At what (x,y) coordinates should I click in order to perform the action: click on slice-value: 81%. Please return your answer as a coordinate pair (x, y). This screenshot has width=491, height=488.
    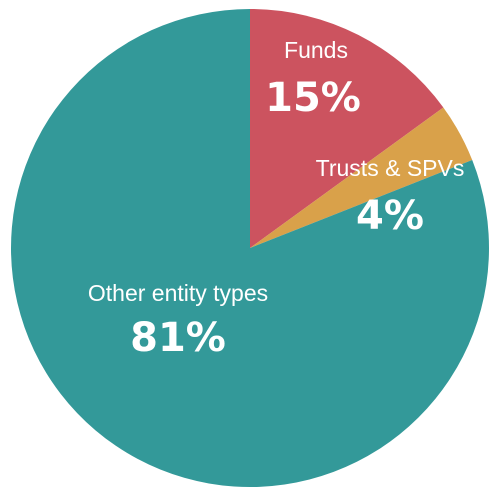
    Looking at the image, I should click on (178, 338).